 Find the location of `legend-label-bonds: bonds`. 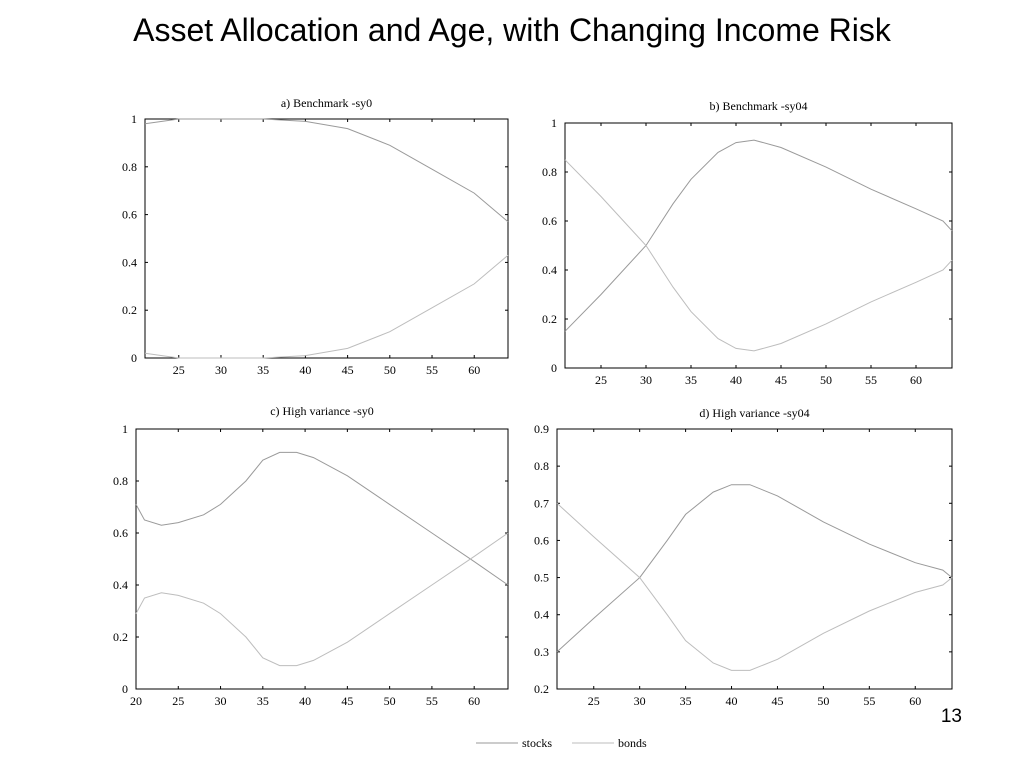

legend-label-bonds: bonds is located at coordinates (632, 743).